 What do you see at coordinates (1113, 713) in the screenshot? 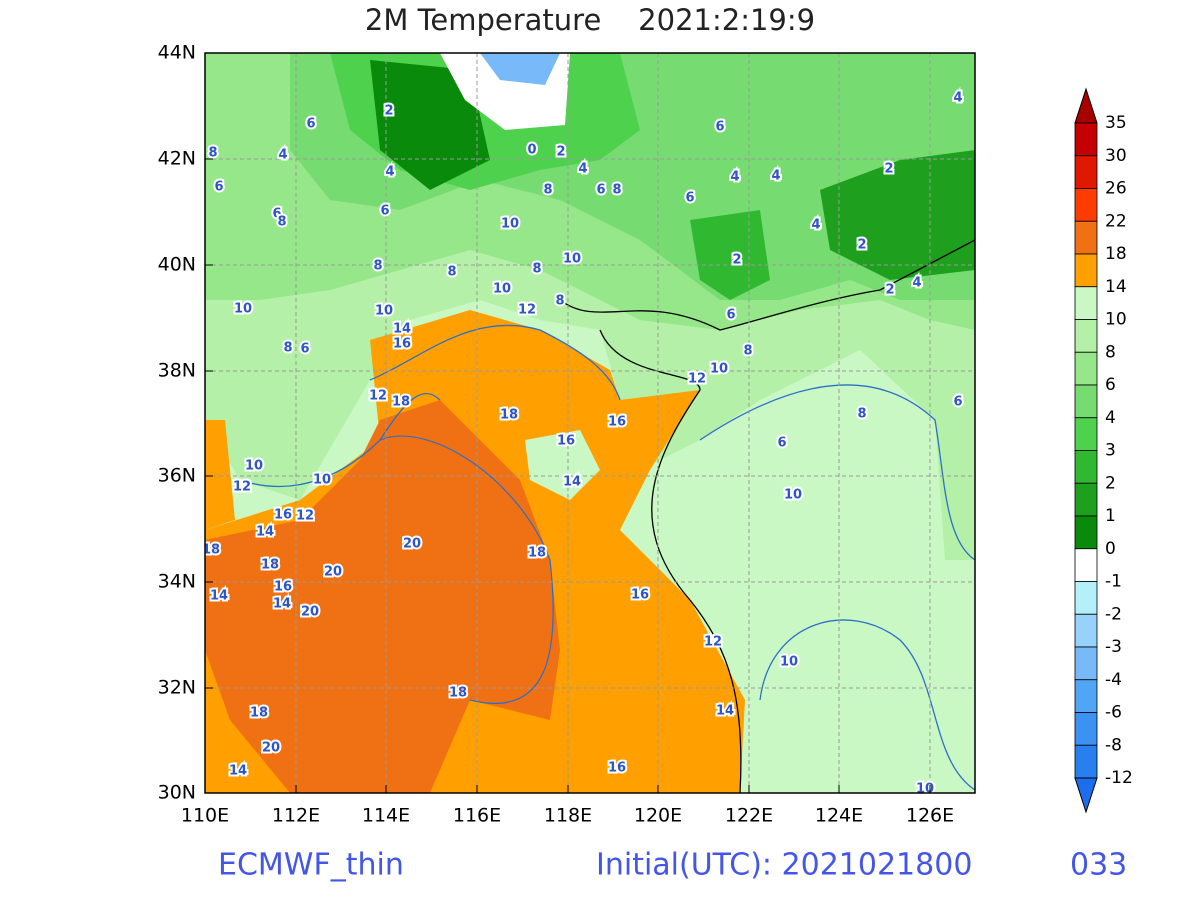
I see `colorbar-label: -6` at bounding box center [1113, 713].